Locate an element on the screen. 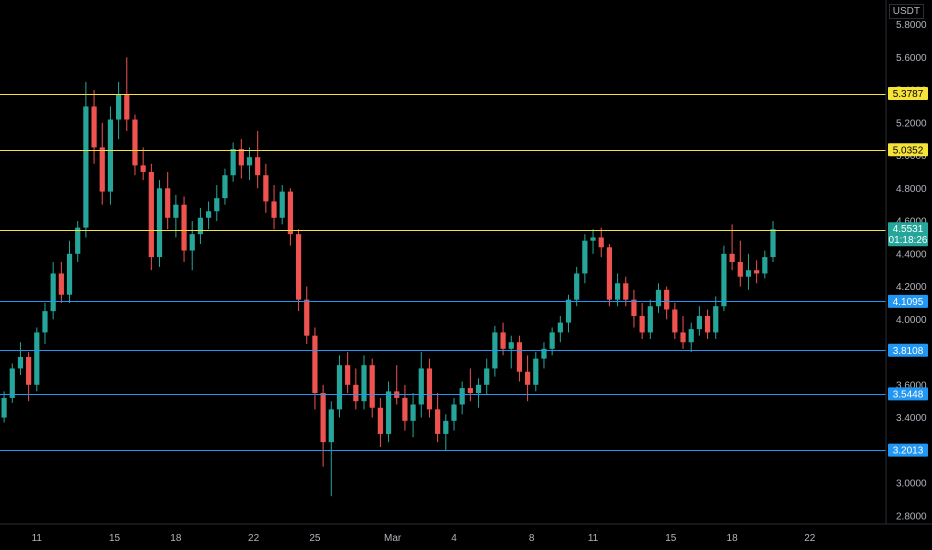 The width and height of the screenshot is (932, 550). last-price-badge-bg is located at coordinates (908, 234).